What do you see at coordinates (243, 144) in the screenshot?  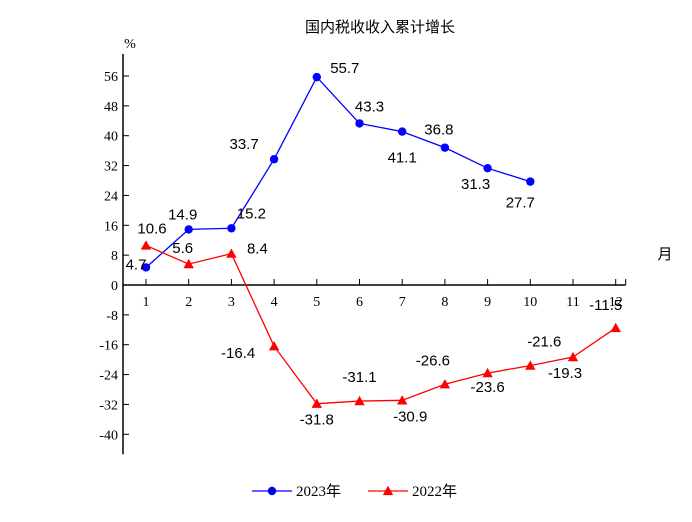 I see `data-label: 33.7` at bounding box center [243, 144].